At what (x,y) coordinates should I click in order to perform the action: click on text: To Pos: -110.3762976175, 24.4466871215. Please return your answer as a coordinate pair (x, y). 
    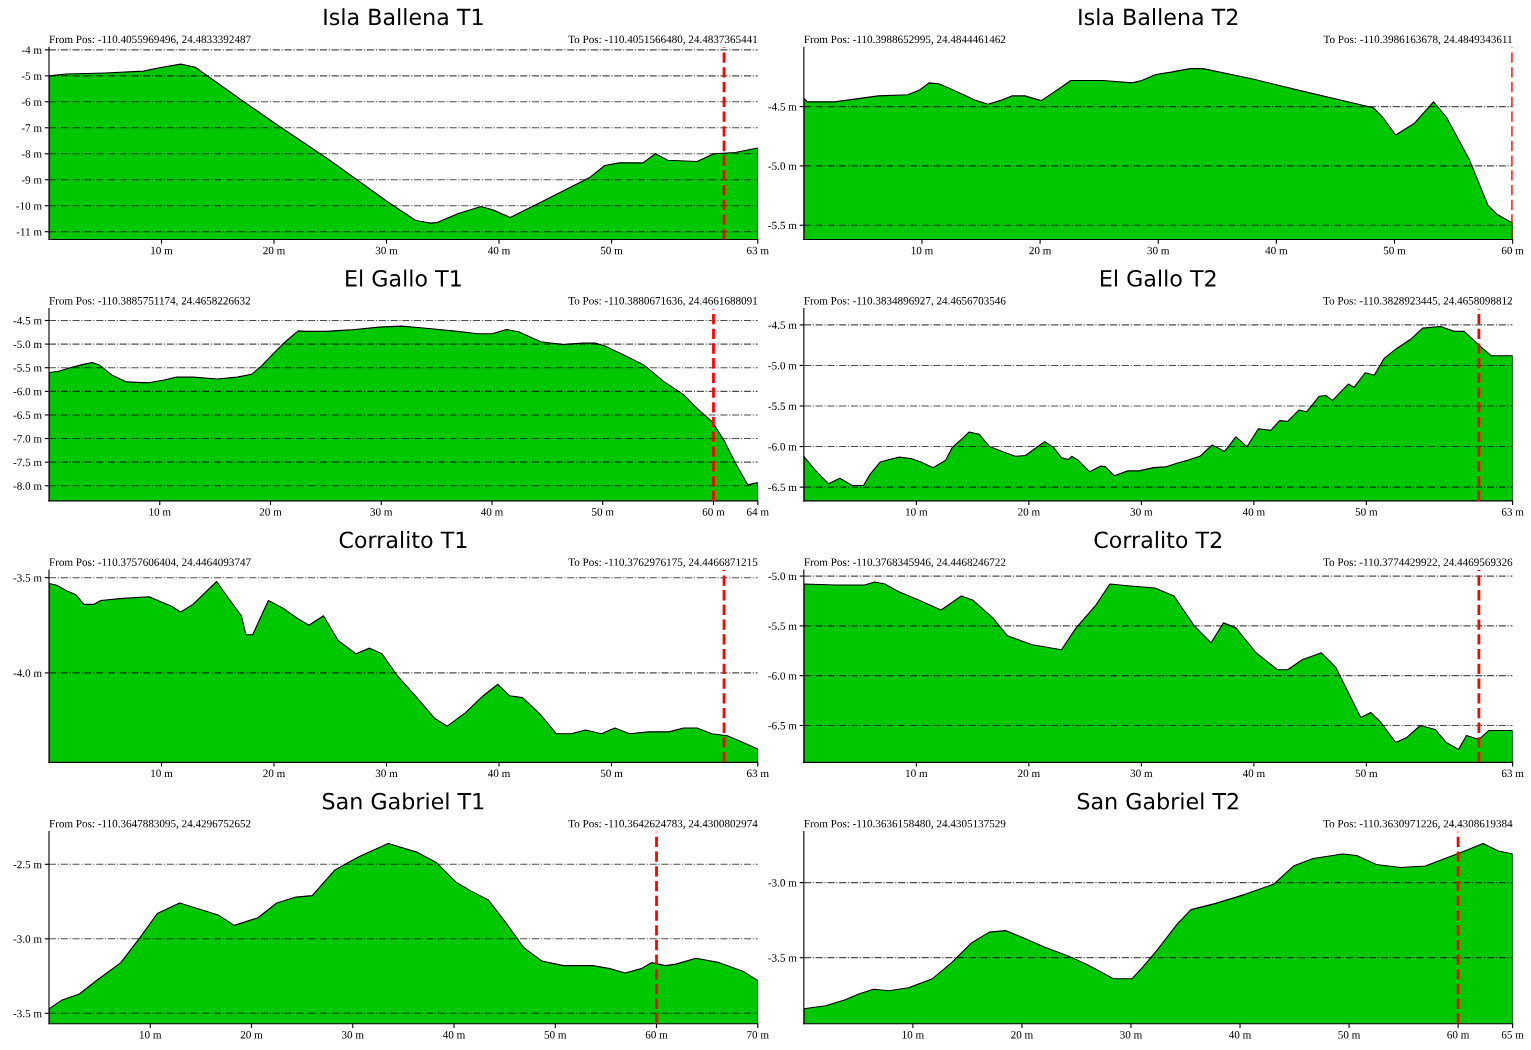
    Looking at the image, I should click on (663, 563).